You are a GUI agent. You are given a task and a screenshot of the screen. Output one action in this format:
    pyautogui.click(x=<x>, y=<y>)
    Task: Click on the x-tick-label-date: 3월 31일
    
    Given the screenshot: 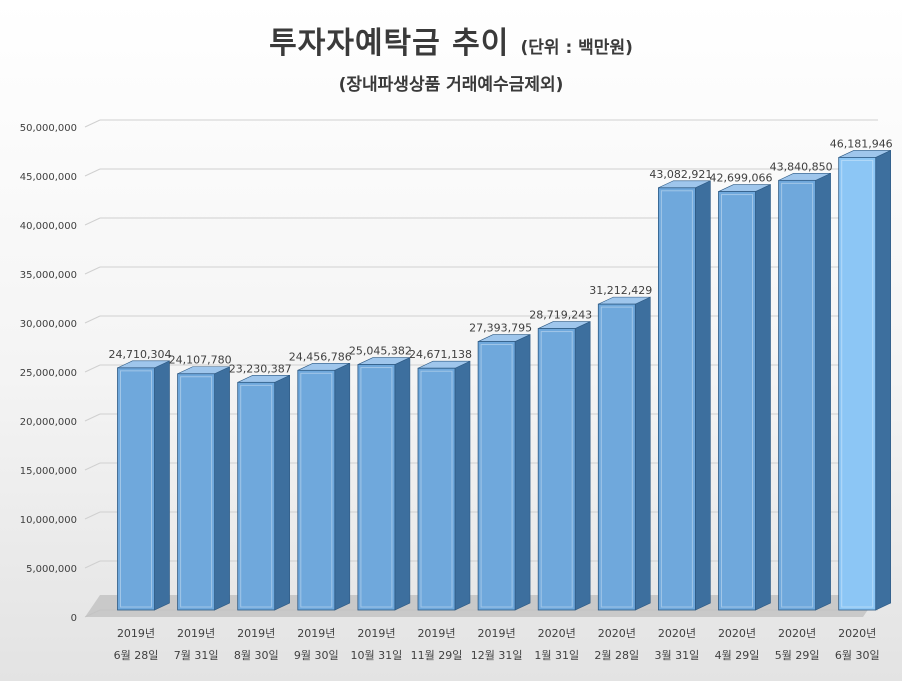 What is the action you would take?
    pyautogui.click(x=677, y=655)
    